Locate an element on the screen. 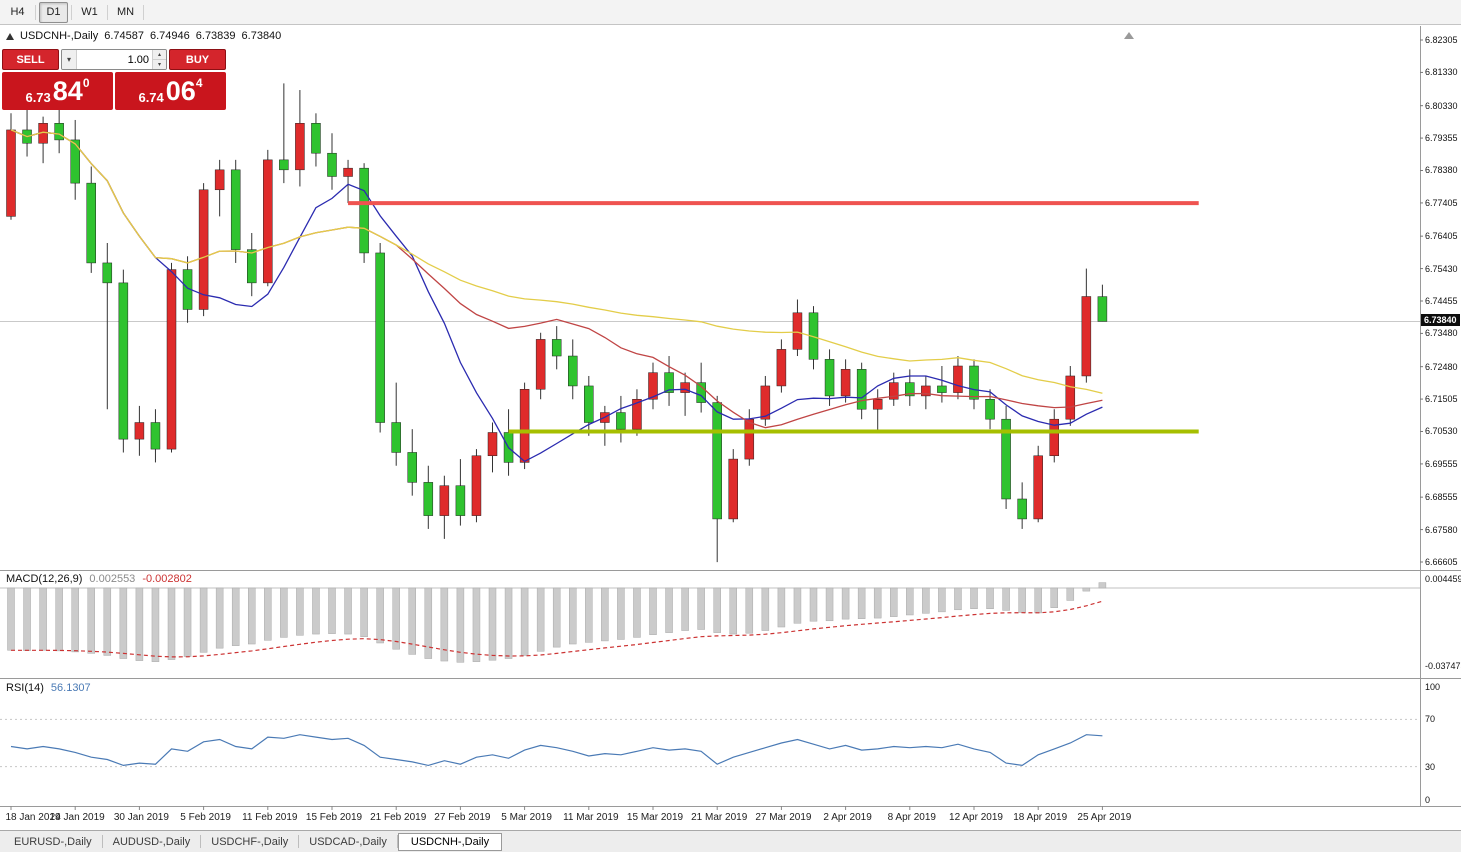 This screenshot has width=1461, height=852. date-label: 27 Feb 2019 is located at coordinates (462, 817).